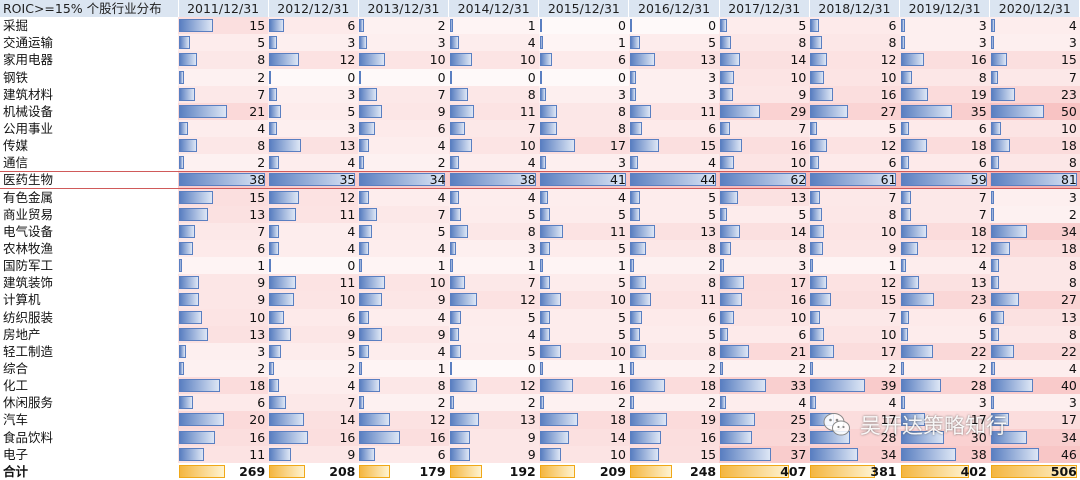 This screenshot has height=480, width=1080. I want to click on value-cell: 18, so click(1034, 146).